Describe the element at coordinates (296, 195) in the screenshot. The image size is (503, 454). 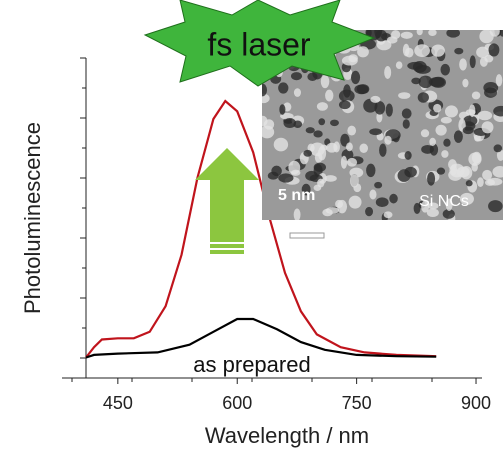
I see `scale-label: 5 nm` at that location.